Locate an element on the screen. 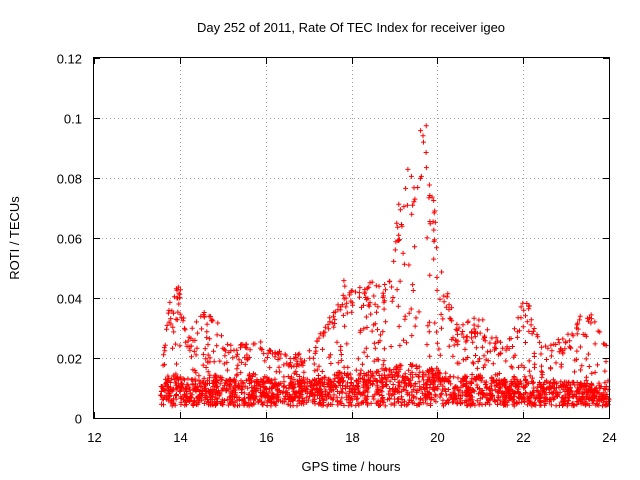 The width and height of the screenshot is (640, 480). y-tick-label: 0.1 is located at coordinates (73, 119).